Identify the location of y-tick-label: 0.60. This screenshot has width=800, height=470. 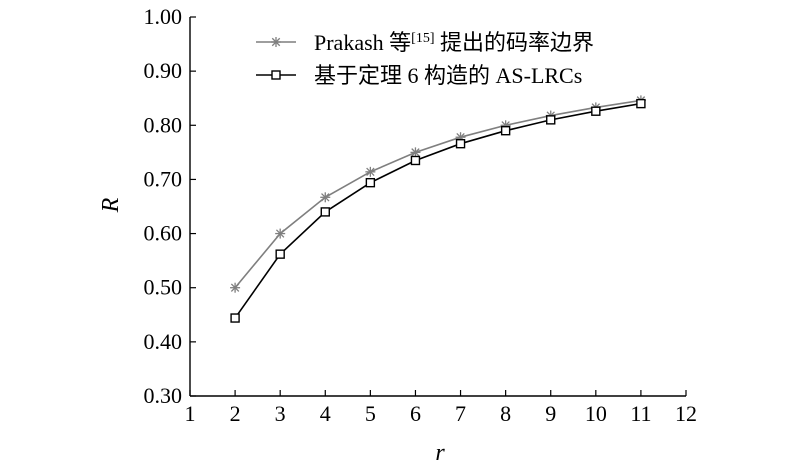
(163, 233).